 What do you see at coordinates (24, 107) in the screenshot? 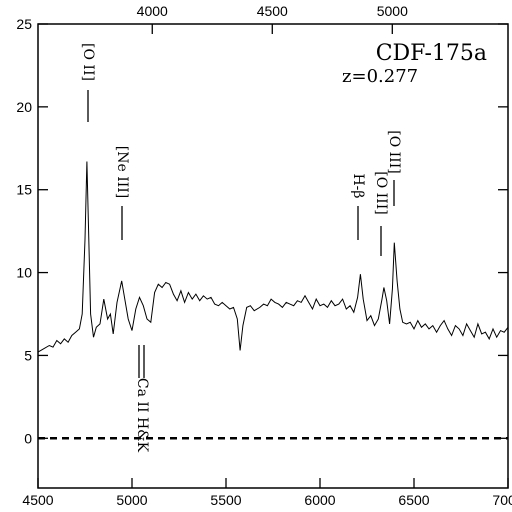
I see `y-tick-label: 20` at bounding box center [24, 107].